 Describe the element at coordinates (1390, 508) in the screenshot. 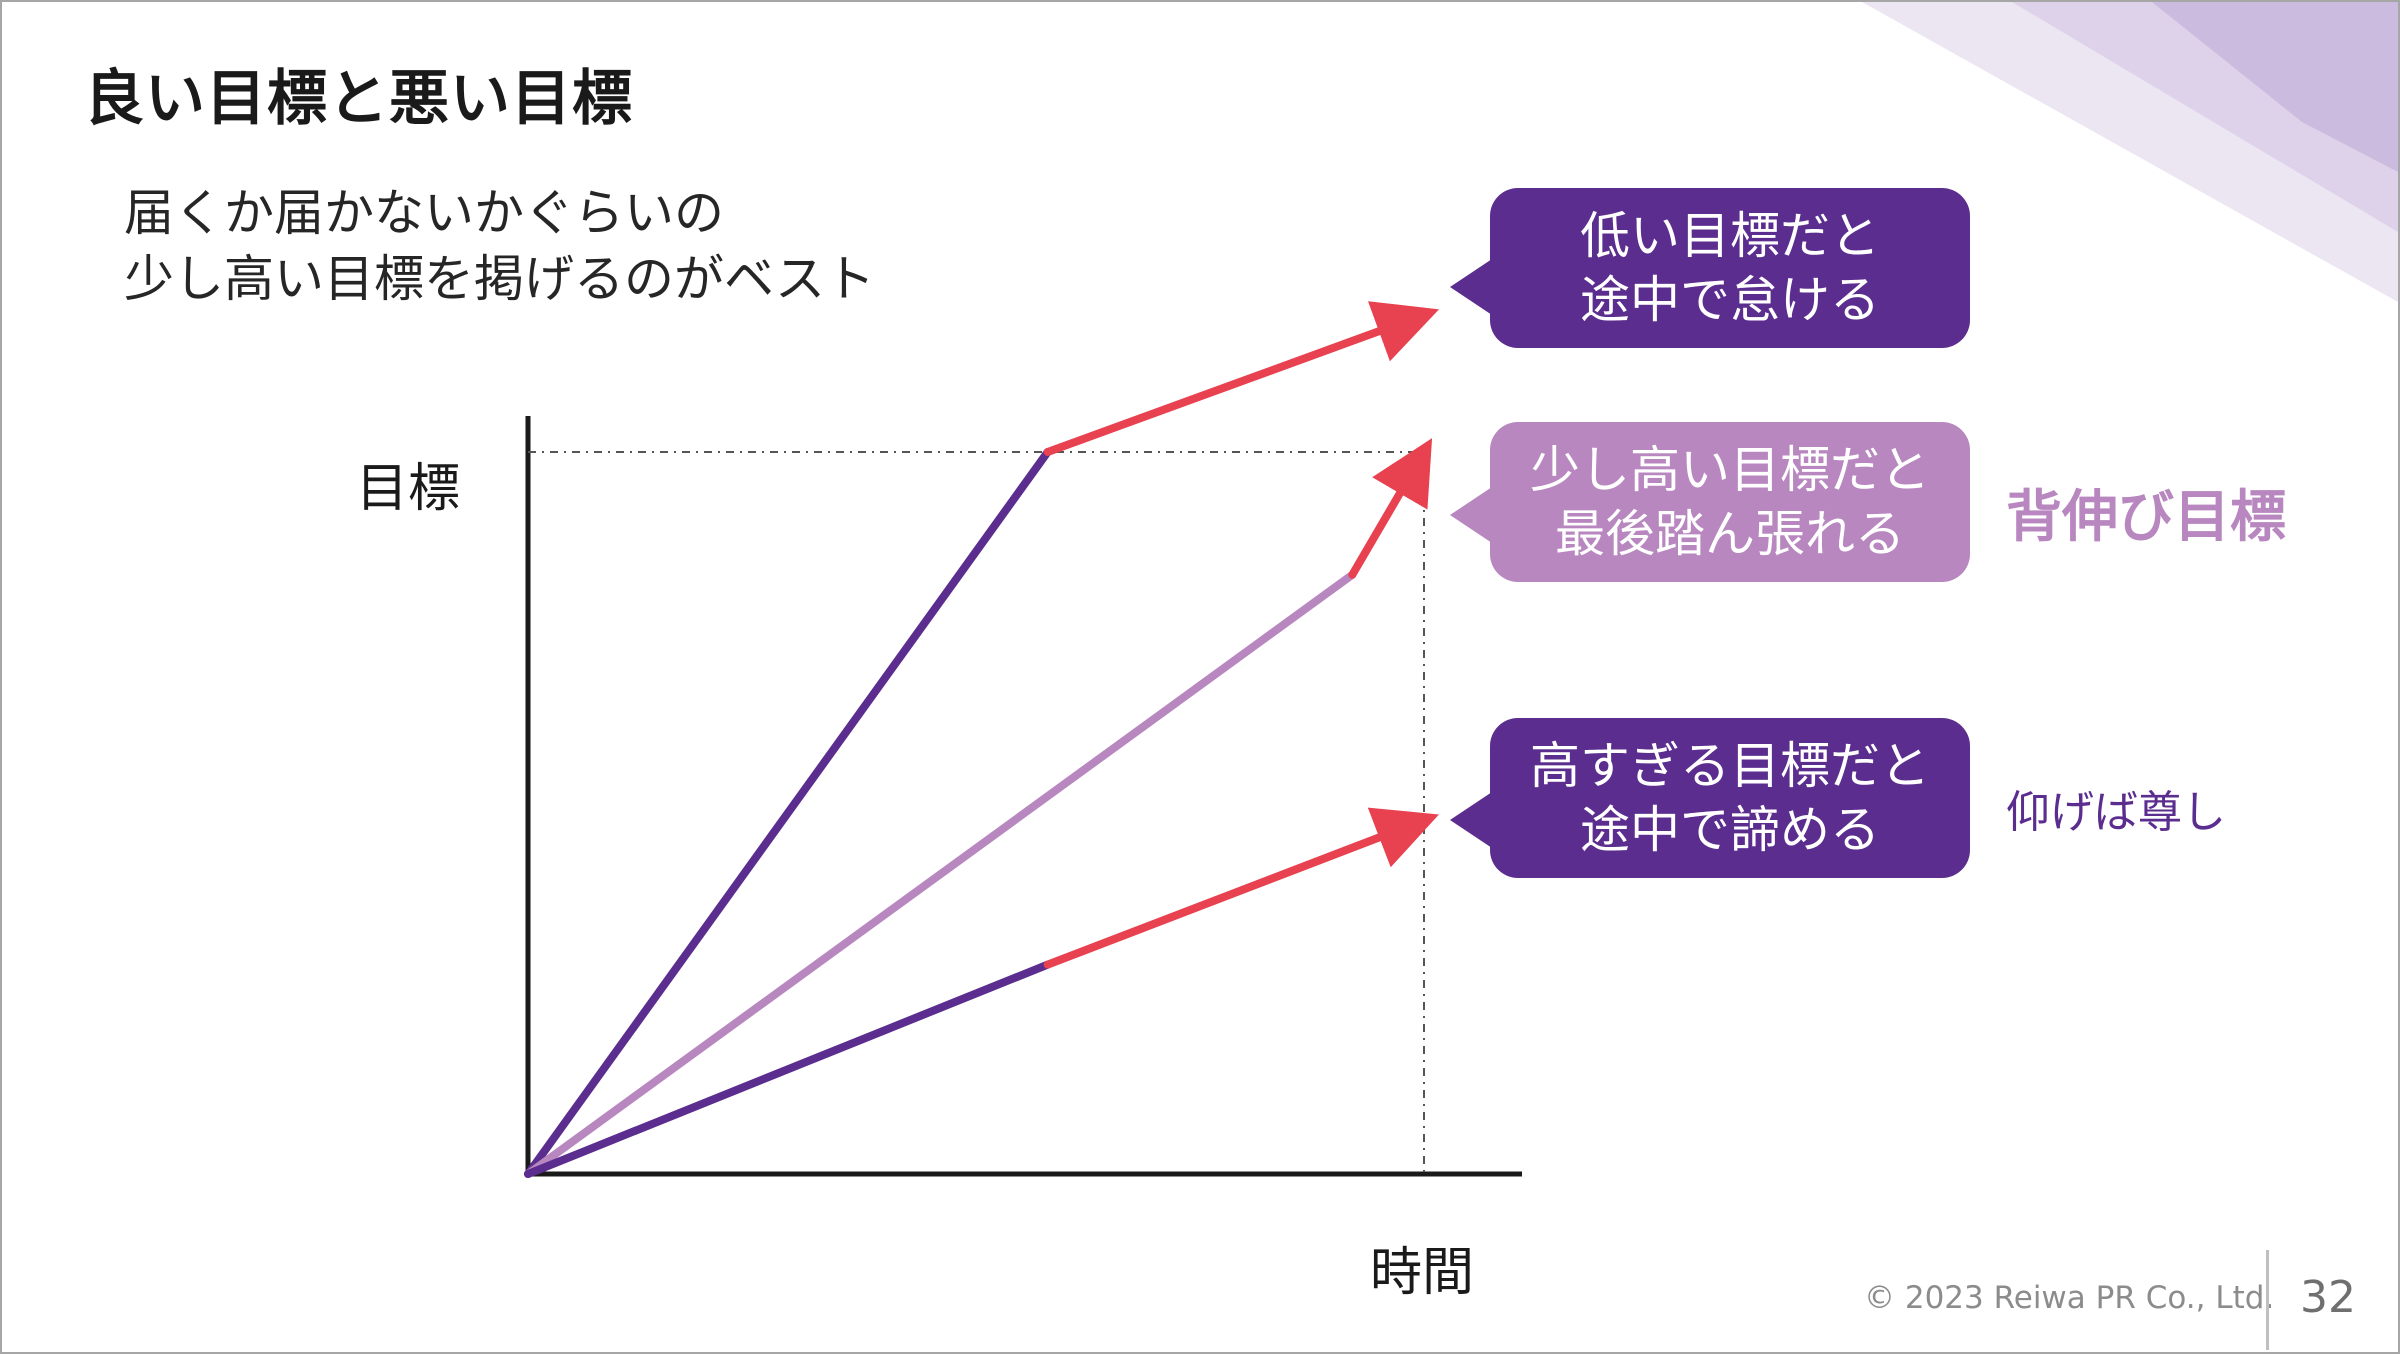

I see `series-stretch-arrow` at that location.